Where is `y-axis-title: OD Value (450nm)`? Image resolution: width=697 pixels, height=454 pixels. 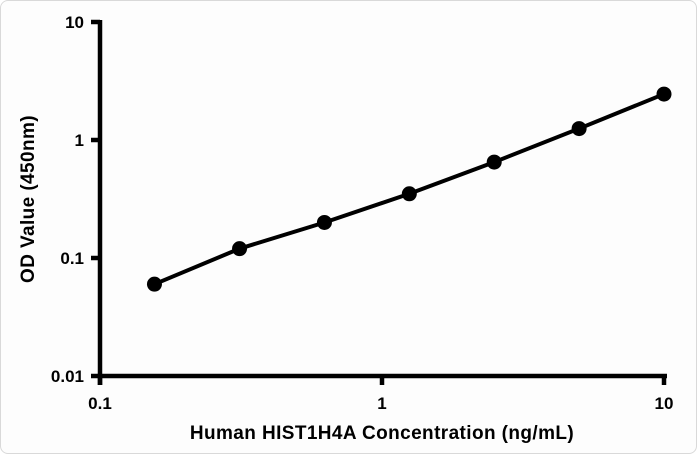 y-axis-title: OD Value (450nm) is located at coordinates (28, 199).